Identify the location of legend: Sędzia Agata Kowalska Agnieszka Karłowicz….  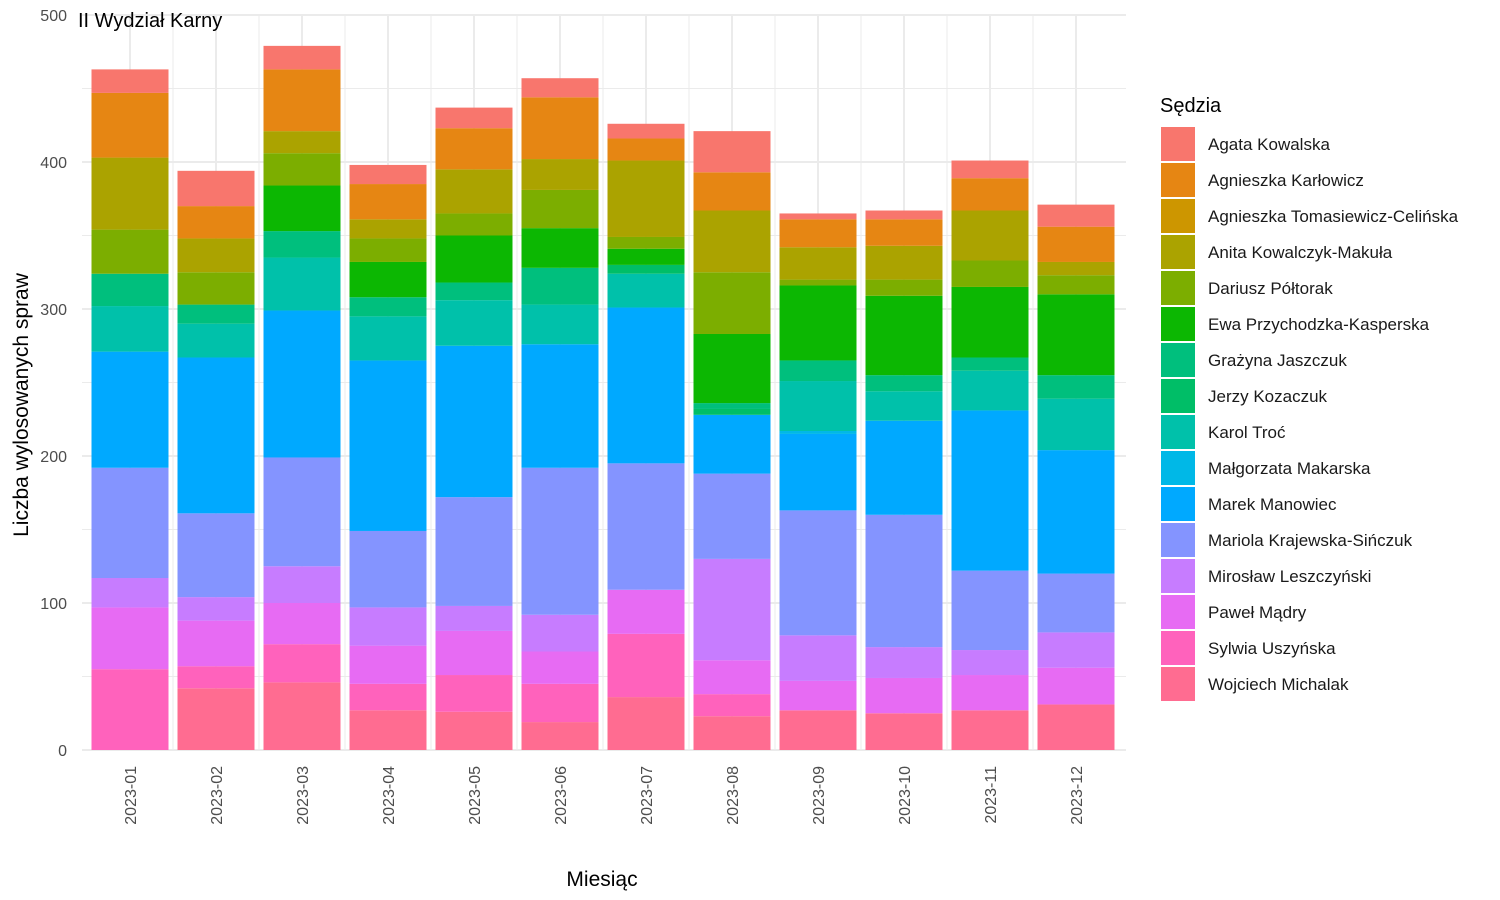
(1309, 398).